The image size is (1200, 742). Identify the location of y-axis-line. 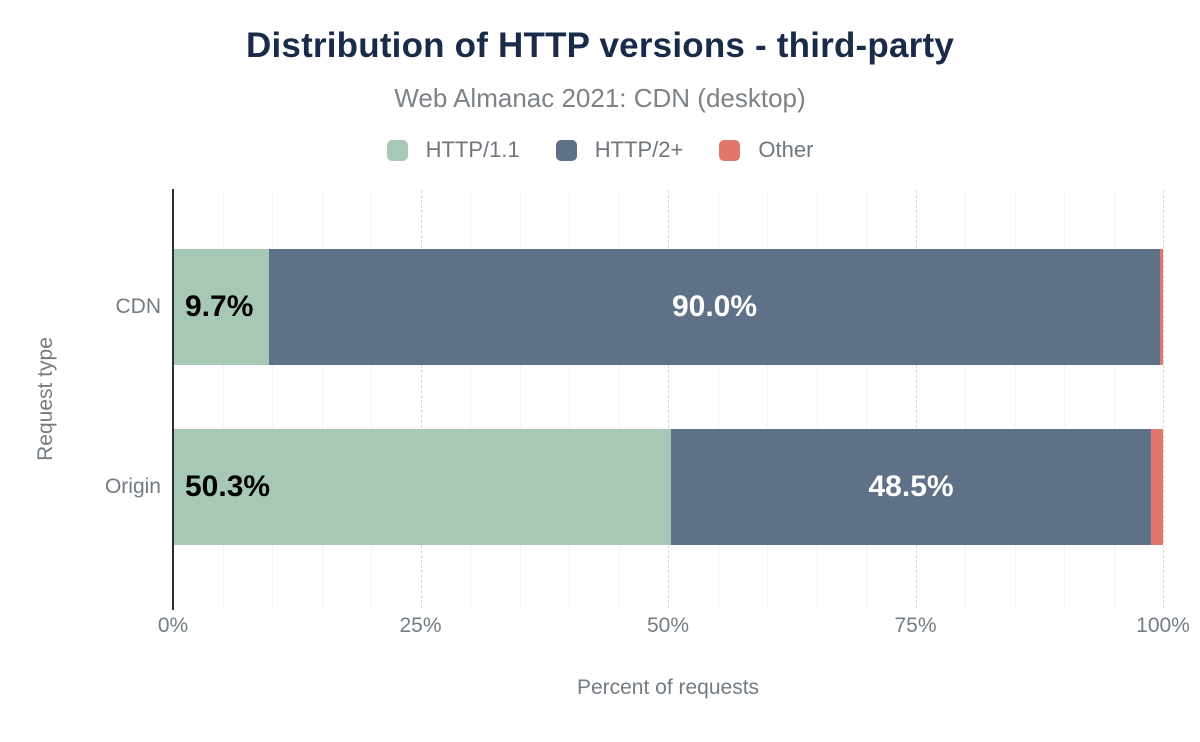
(173, 399).